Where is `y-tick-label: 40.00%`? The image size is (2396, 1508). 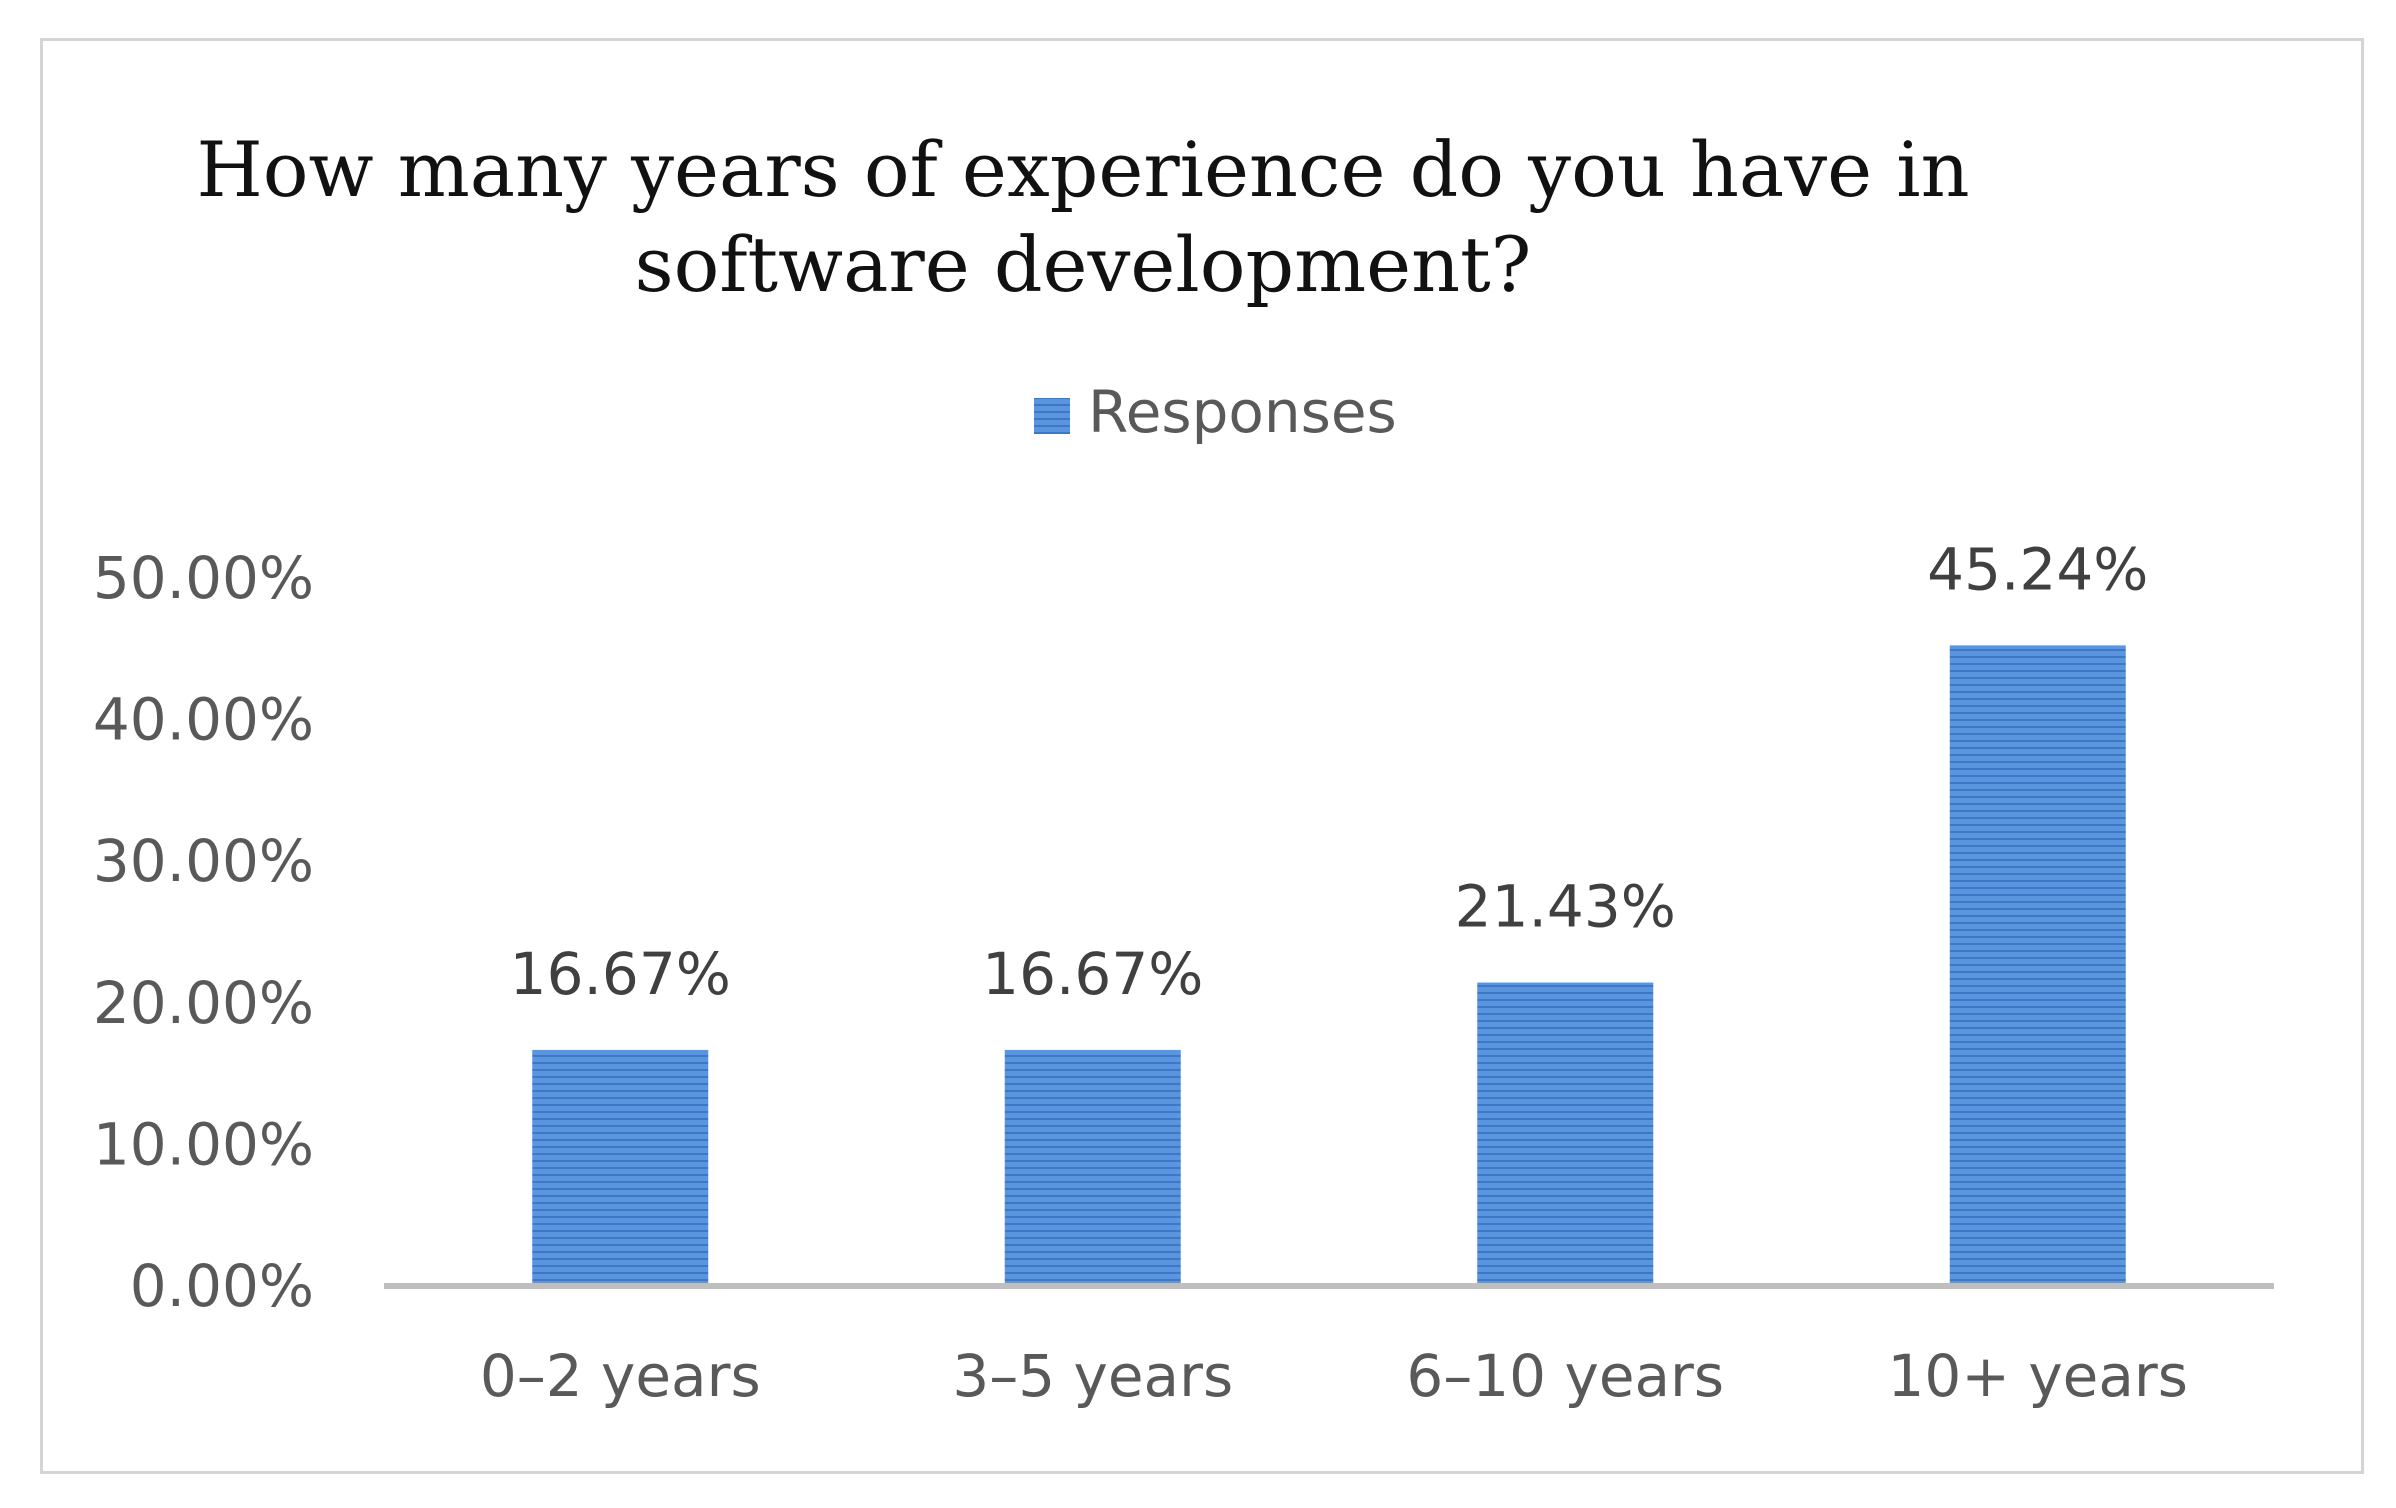 y-tick-label: 40.00% is located at coordinates (203, 720).